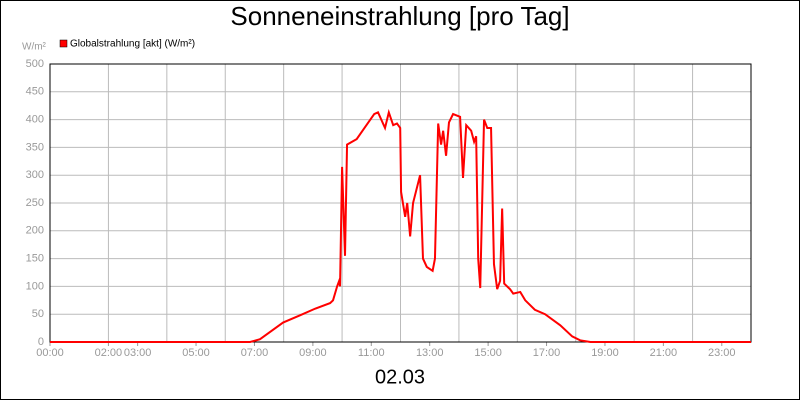 This screenshot has width=800, height=400. Describe the element at coordinates (35, 175) in the screenshot. I see `y-tick-label: 300` at that location.